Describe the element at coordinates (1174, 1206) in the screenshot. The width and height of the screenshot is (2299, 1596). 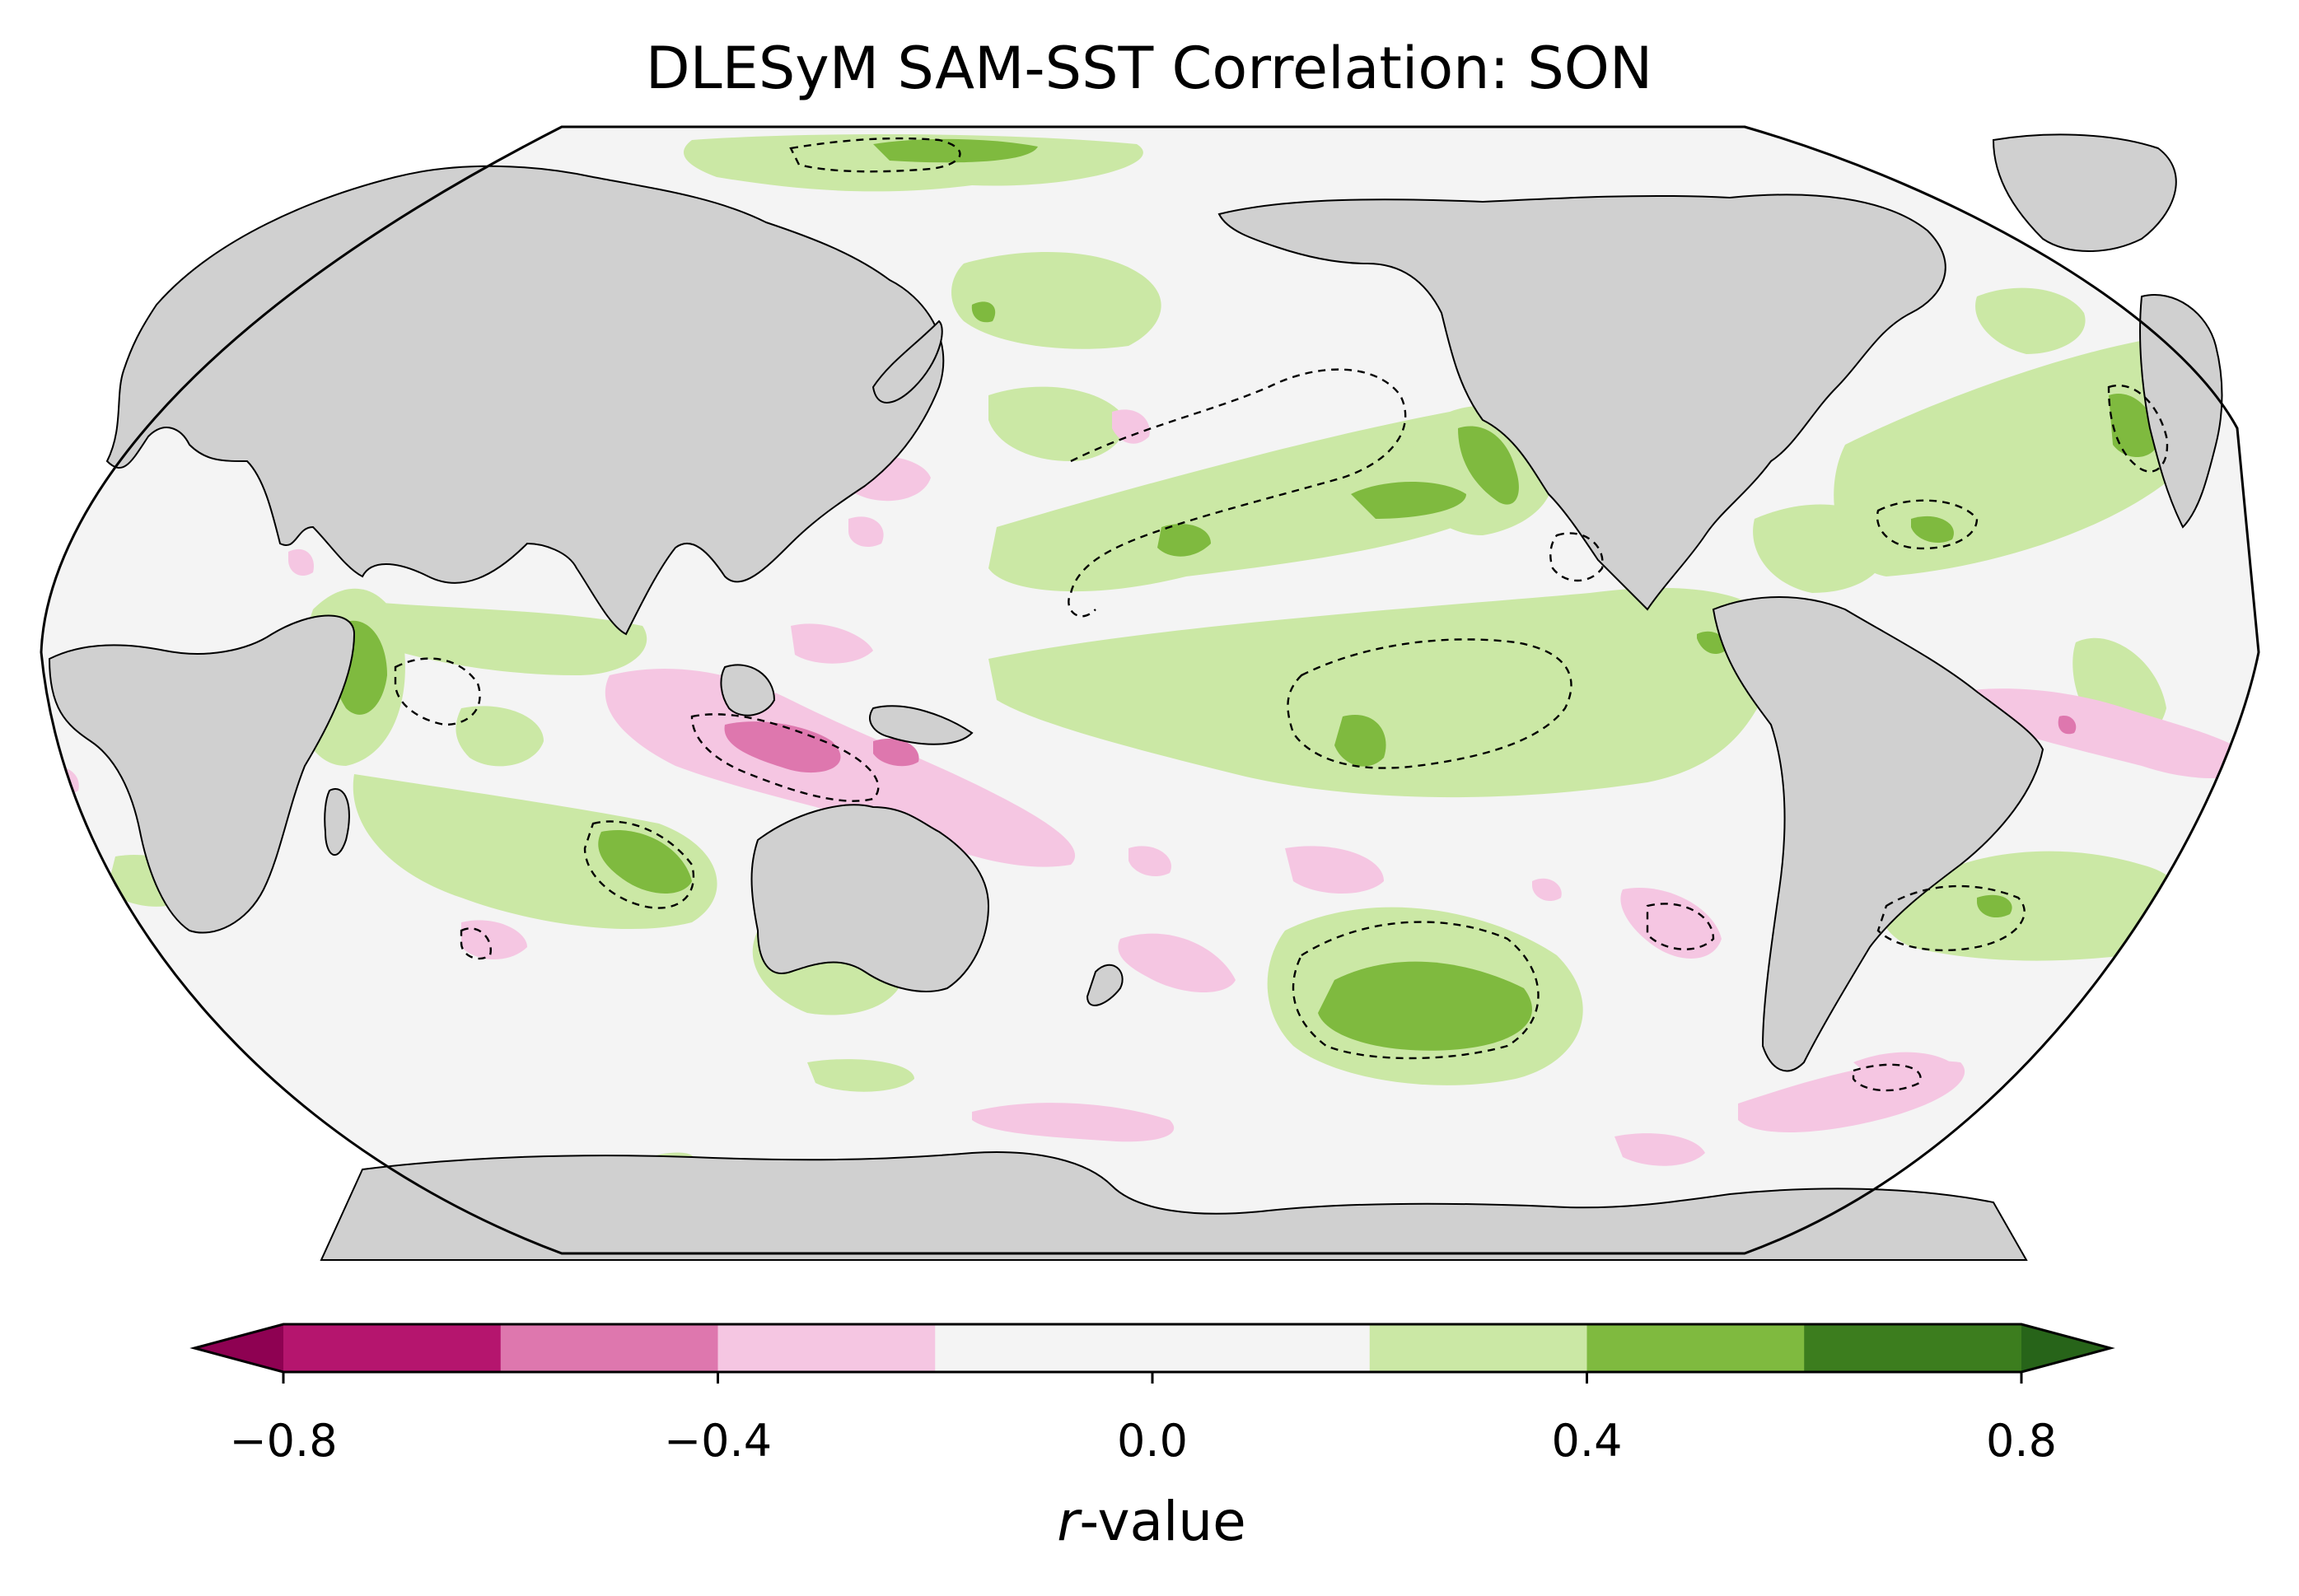
I see `land-antarctica` at that location.